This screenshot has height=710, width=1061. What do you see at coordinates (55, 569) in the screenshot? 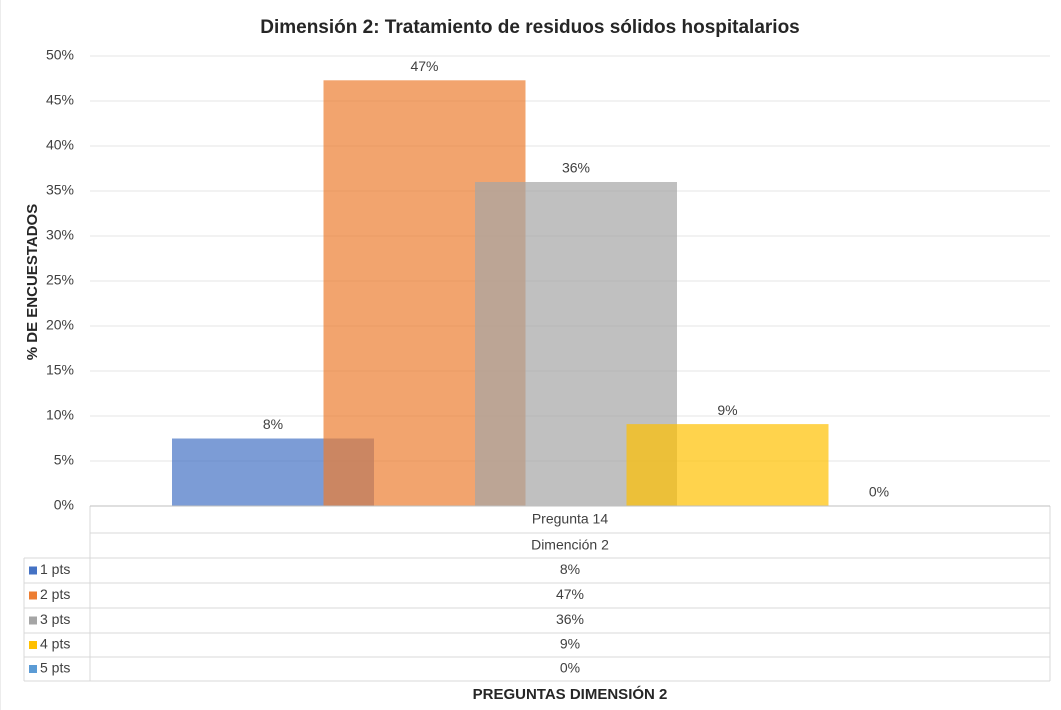
I see `legend-label: 1 pts` at bounding box center [55, 569].